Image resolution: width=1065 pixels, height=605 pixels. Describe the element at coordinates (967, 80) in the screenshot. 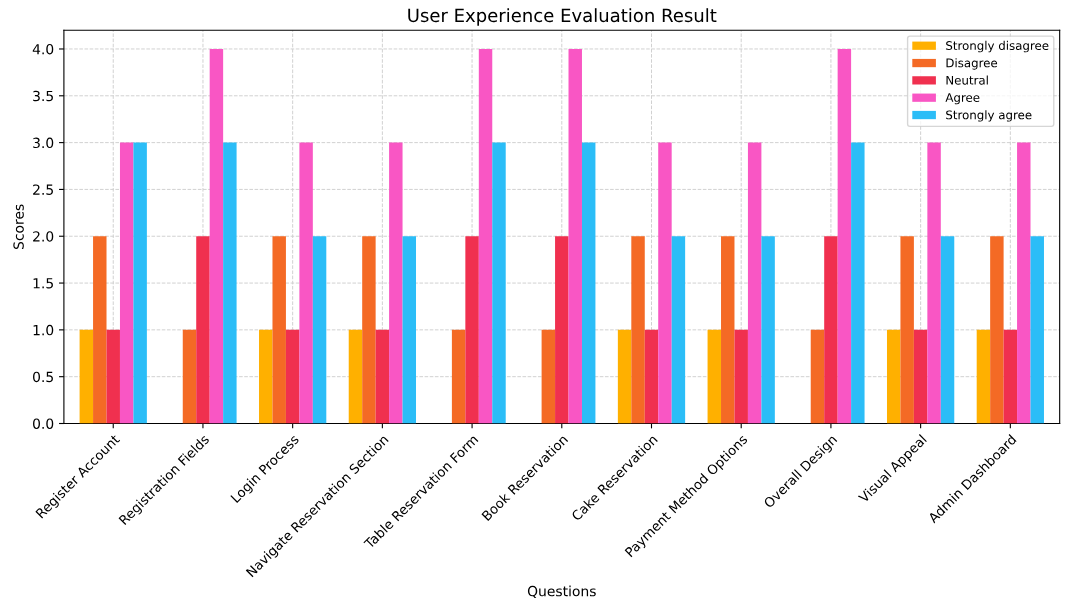

I see `legend-label: Neutral` at that location.